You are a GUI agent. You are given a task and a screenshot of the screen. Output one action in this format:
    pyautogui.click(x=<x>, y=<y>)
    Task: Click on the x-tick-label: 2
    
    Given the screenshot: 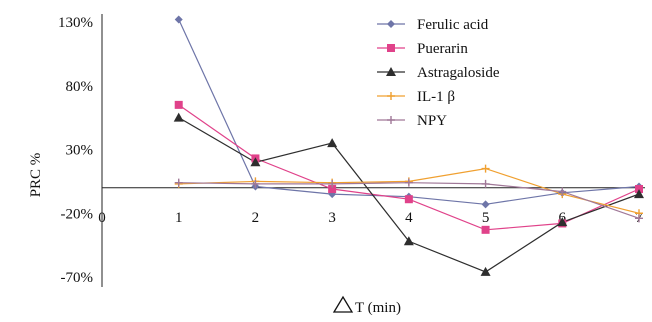 What is the action you would take?
    pyautogui.click(x=256, y=218)
    